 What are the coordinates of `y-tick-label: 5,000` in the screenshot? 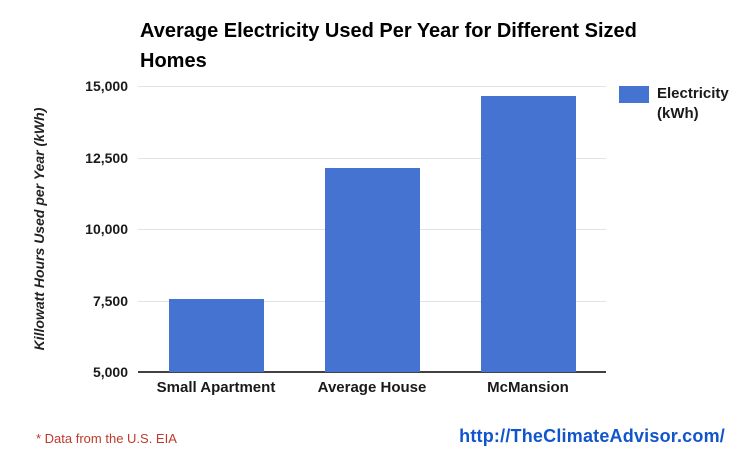 It's located at (110, 372).